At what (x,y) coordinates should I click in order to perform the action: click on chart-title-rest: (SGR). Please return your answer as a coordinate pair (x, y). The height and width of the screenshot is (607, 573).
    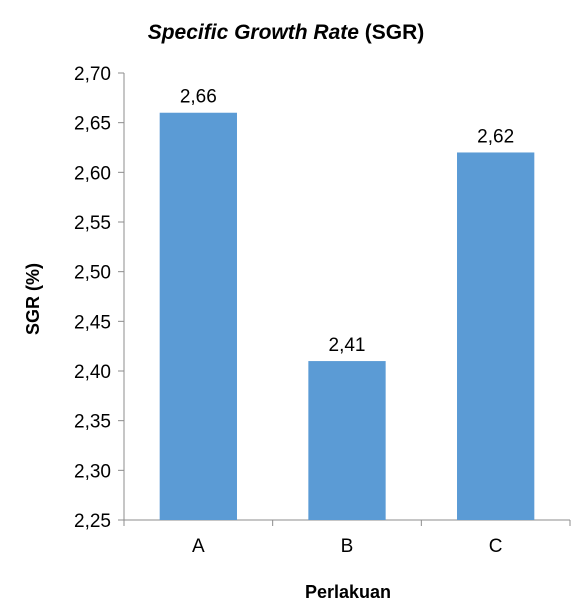
    Looking at the image, I should click on (391, 32).